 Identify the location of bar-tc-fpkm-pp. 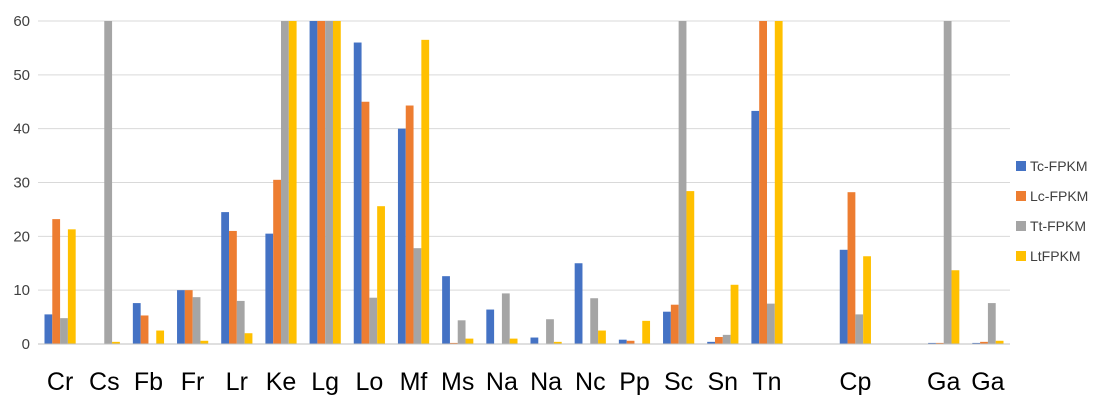
(622, 341).